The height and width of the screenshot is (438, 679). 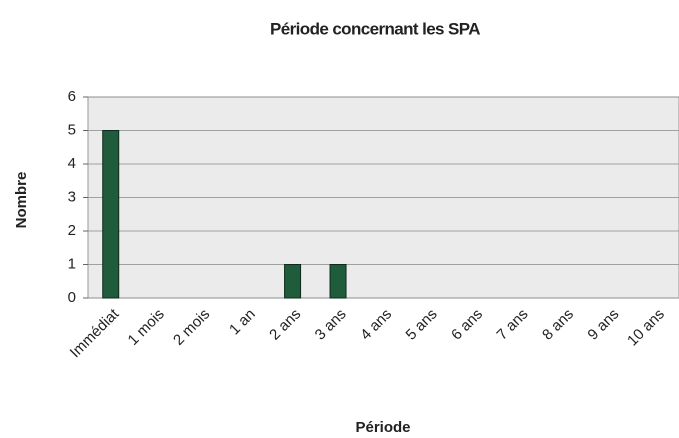 I want to click on y-axis-title: Nombre, so click(x=21, y=200).